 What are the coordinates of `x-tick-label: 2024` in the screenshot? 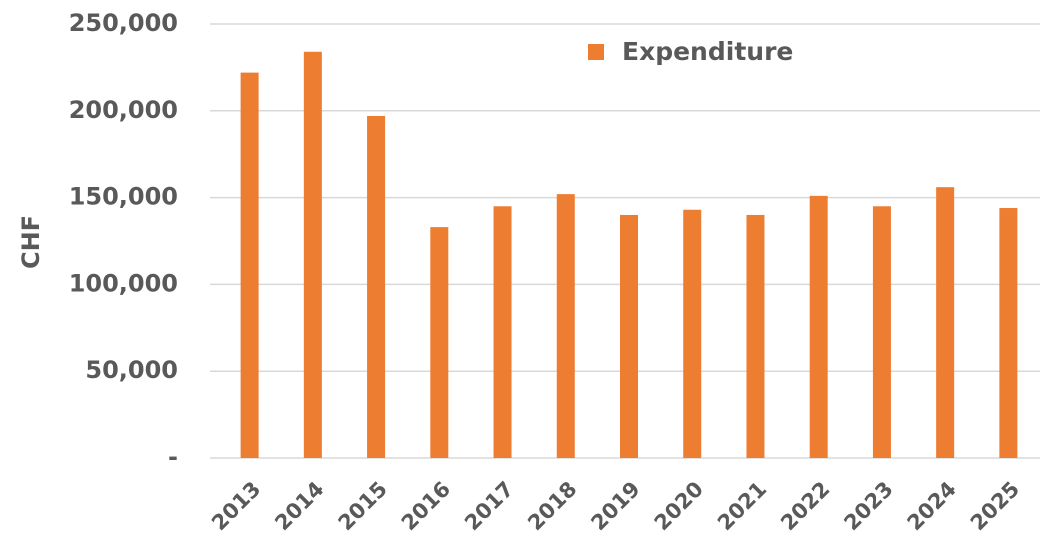 It's located at (932, 506).